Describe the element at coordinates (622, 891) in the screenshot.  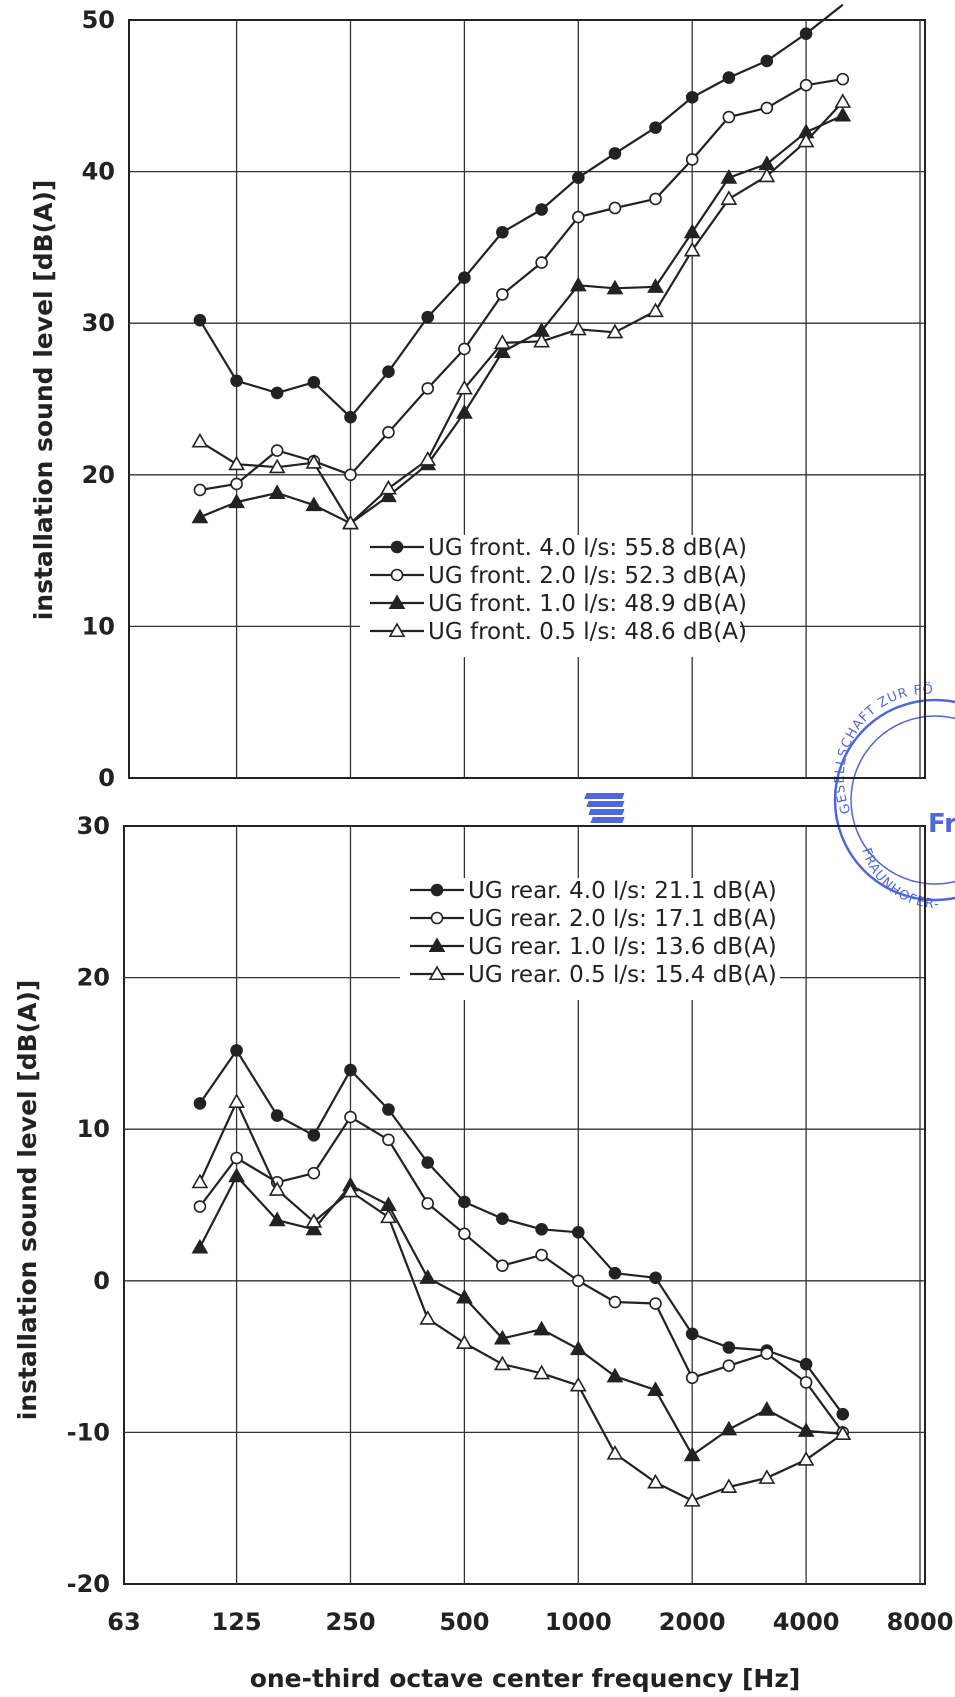
I see `legend-label: UG rear. 4.0 l/s: 21.1 dB(A)` at that location.